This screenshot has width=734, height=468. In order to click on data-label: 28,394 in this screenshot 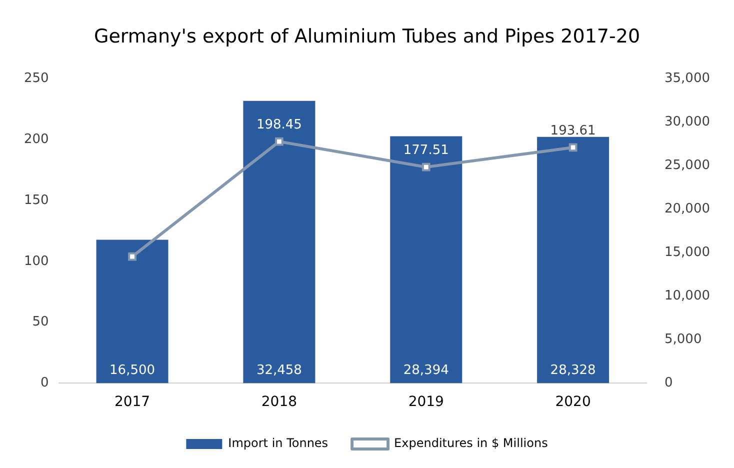, I will do `click(426, 370)`.